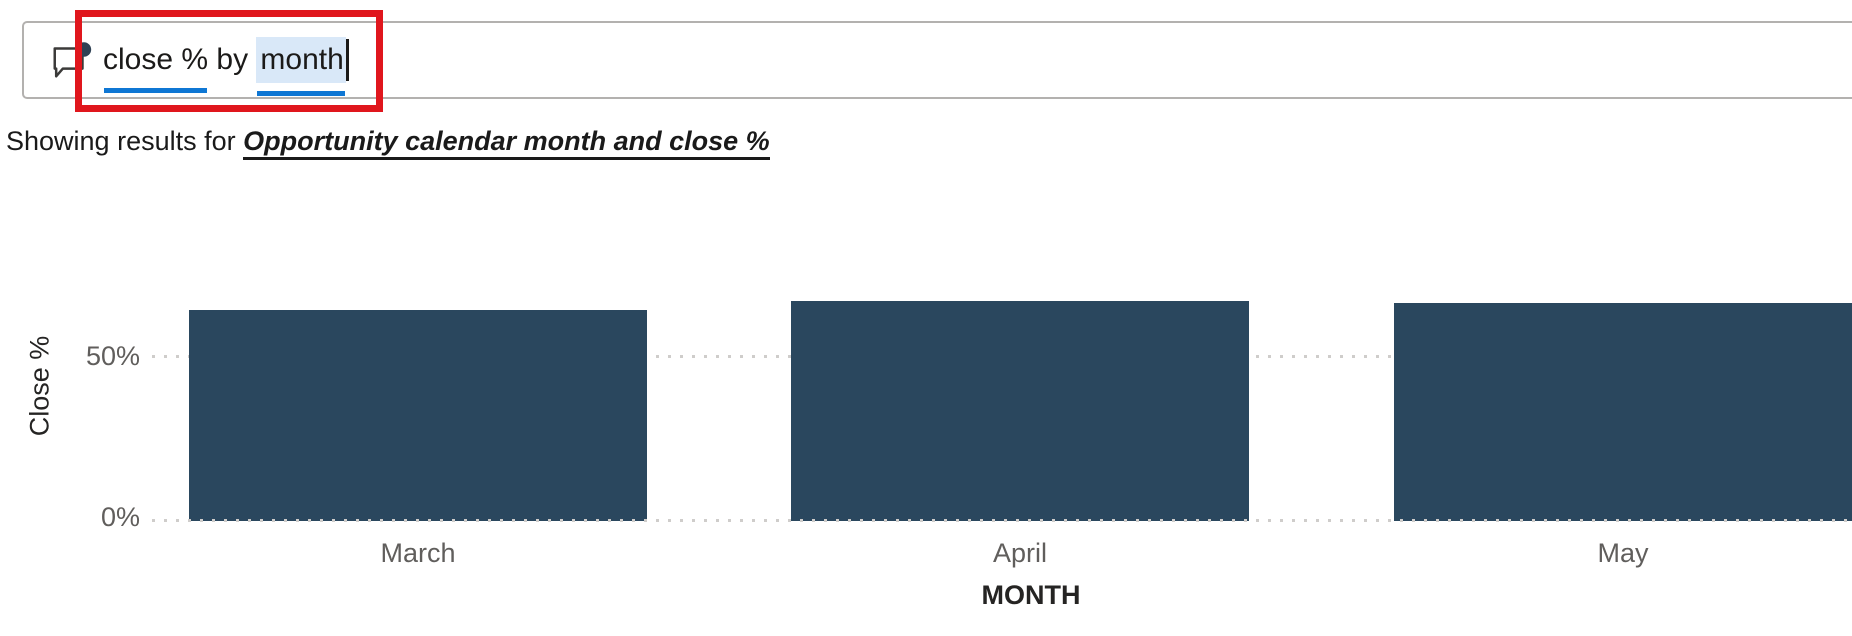 The image size is (1852, 636). What do you see at coordinates (418, 415) in the screenshot?
I see `bar-march` at bounding box center [418, 415].